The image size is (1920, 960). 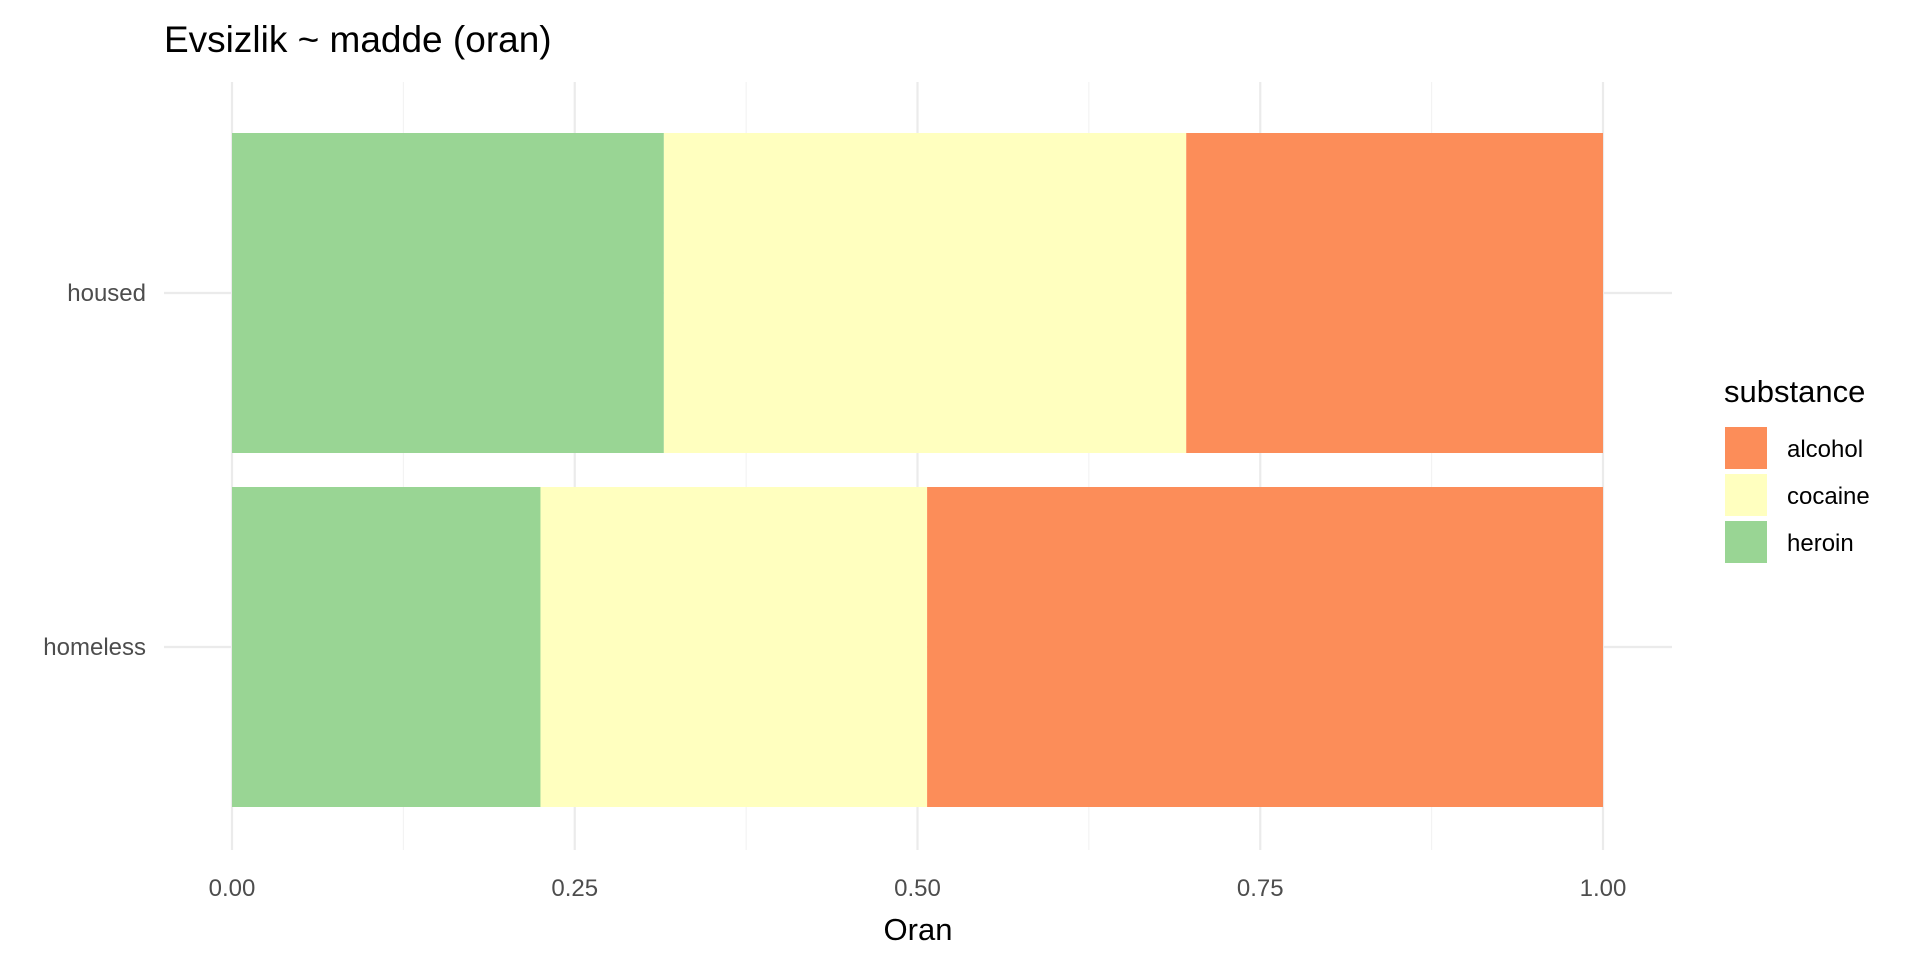 What do you see at coordinates (1828, 496) in the screenshot?
I see `legend-label-cocaine: cocaine` at bounding box center [1828, 496].